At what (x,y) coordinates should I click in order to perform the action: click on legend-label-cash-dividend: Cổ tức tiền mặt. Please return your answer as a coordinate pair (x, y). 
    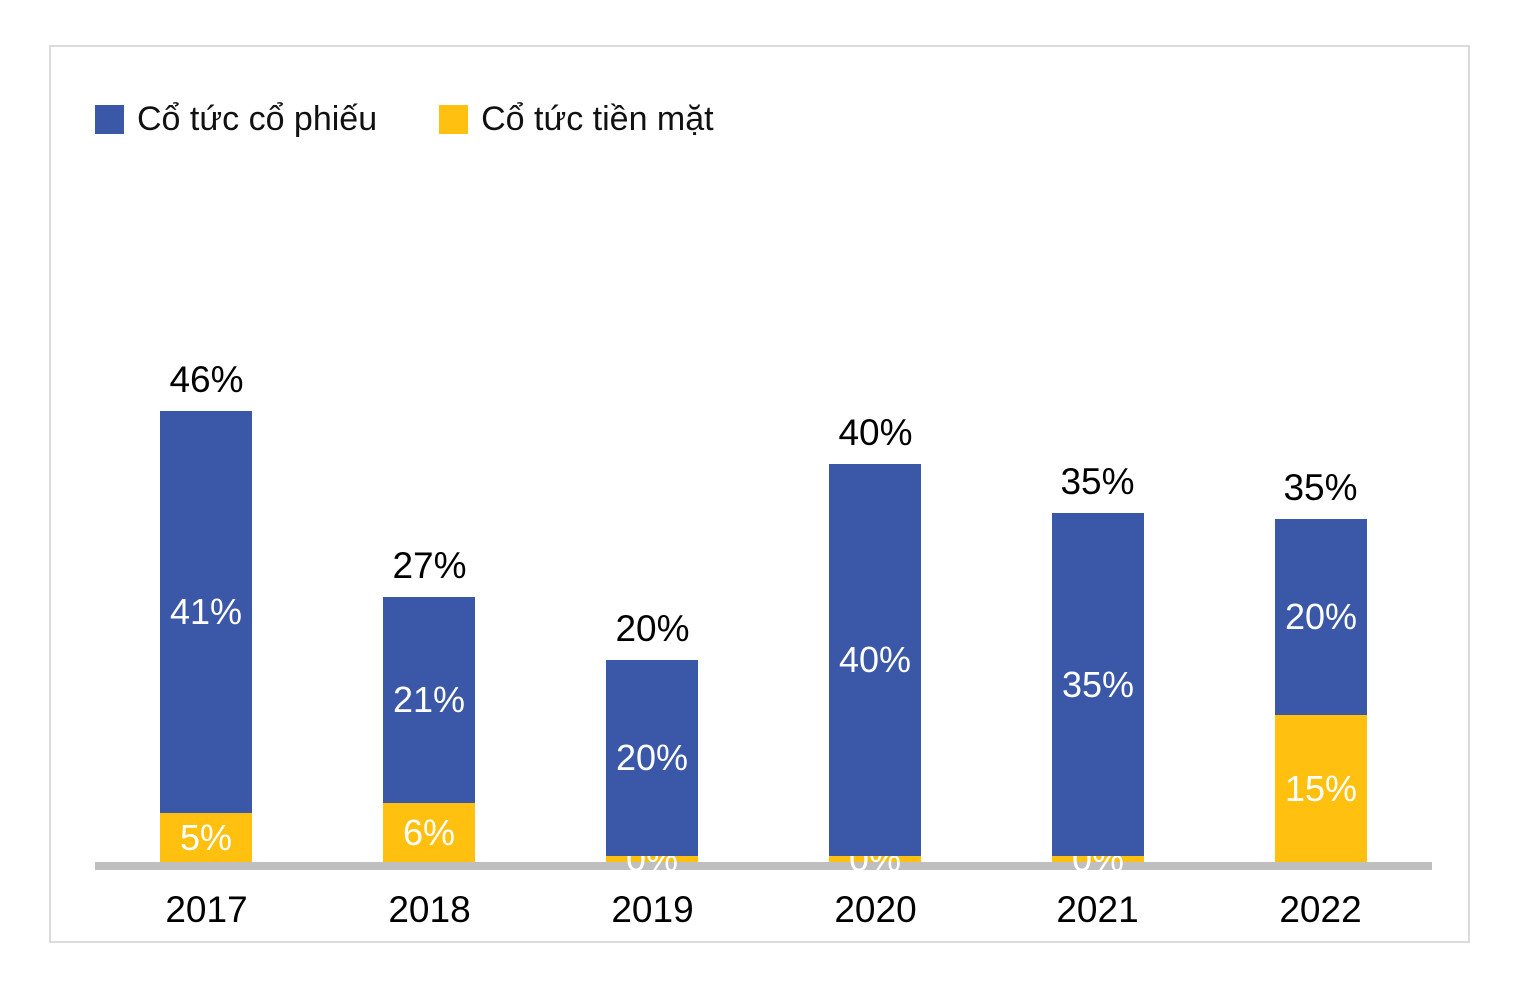
    Looking at the image, I should click on (597, 119).